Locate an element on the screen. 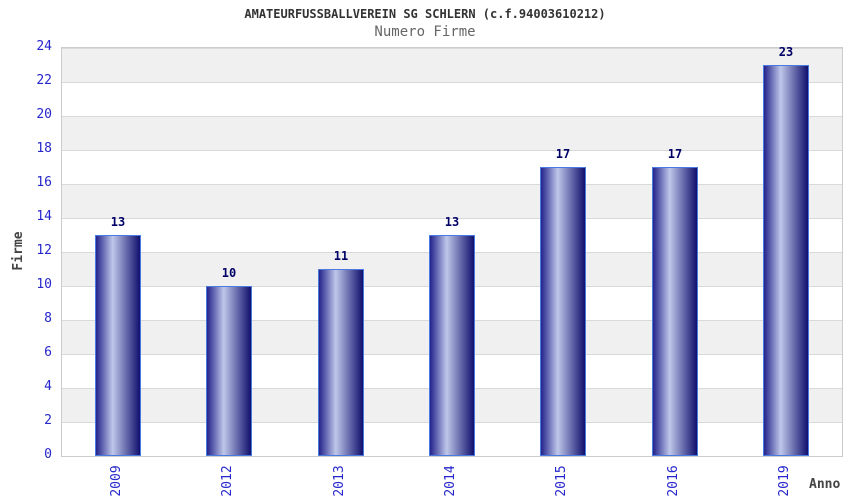 The height and width of the screenshot is (503, 850). x-tick-label: 2009 is located at coordinates (116, 481).